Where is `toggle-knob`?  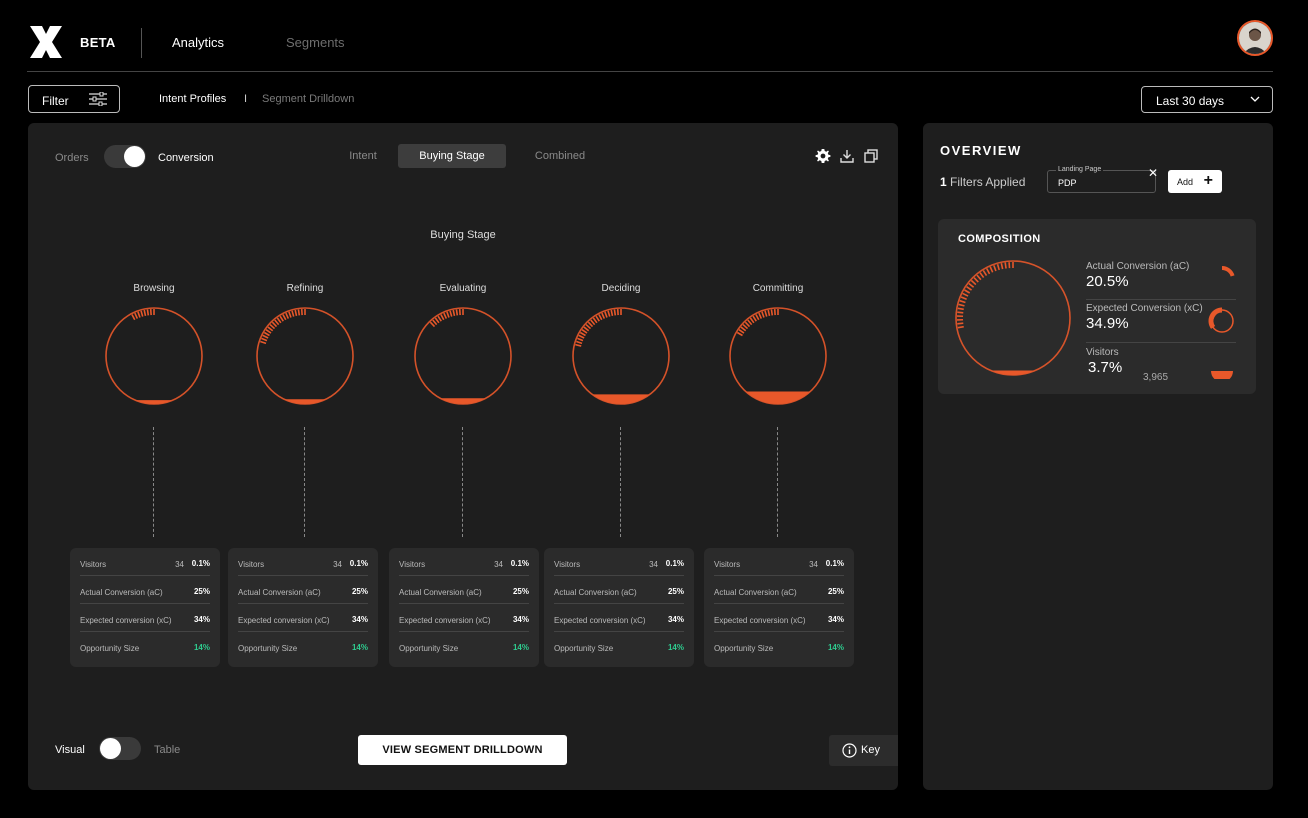
toggle-knob is located at coordinates (134, 156).